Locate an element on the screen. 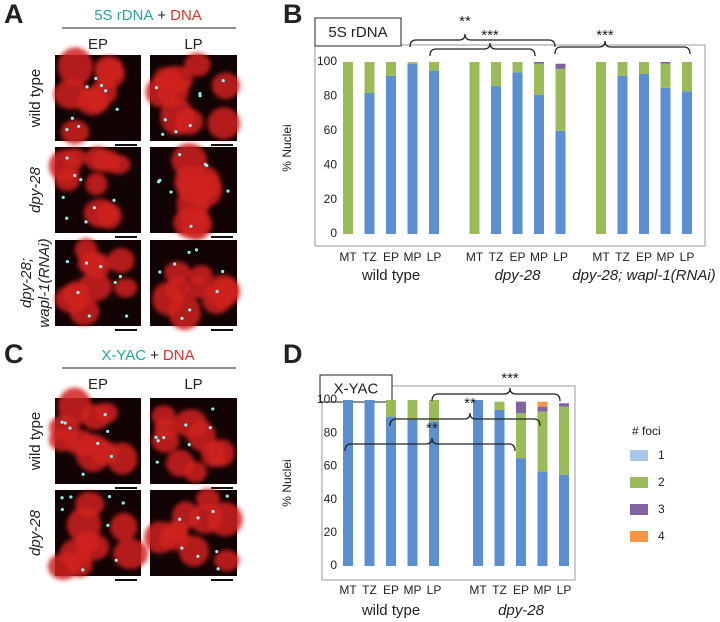  y-tick-label: 40 is located at coordinates (331, 164).